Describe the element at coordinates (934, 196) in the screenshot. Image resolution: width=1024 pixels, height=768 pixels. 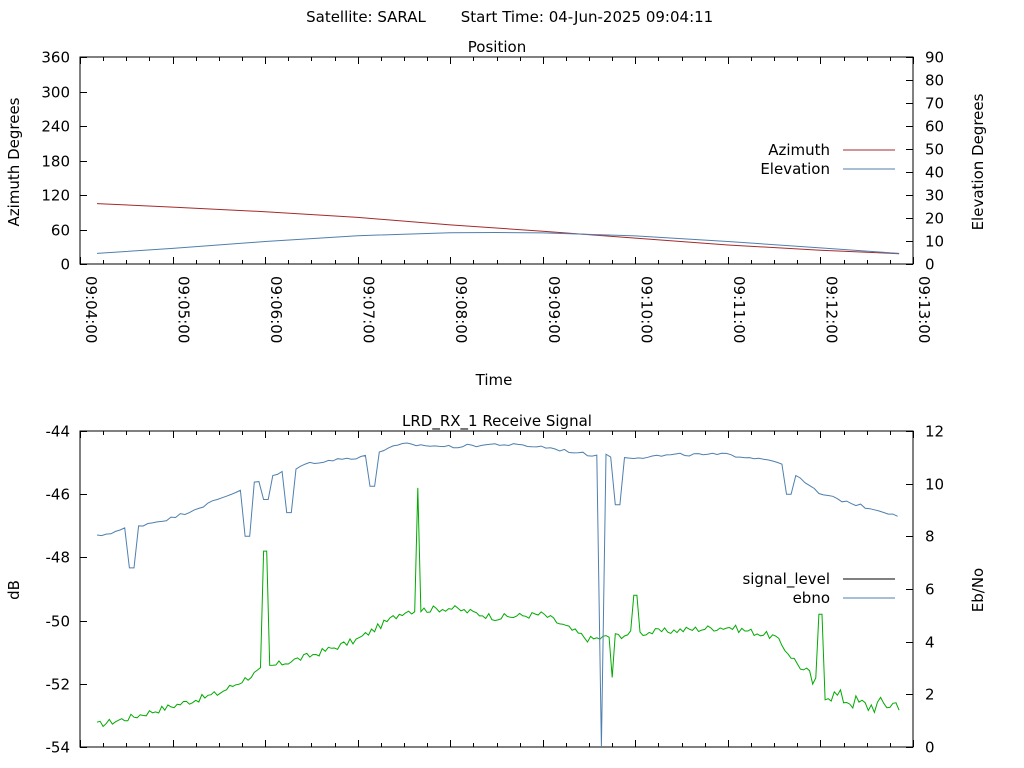
I see `y2-tick-label: 30` at that location.